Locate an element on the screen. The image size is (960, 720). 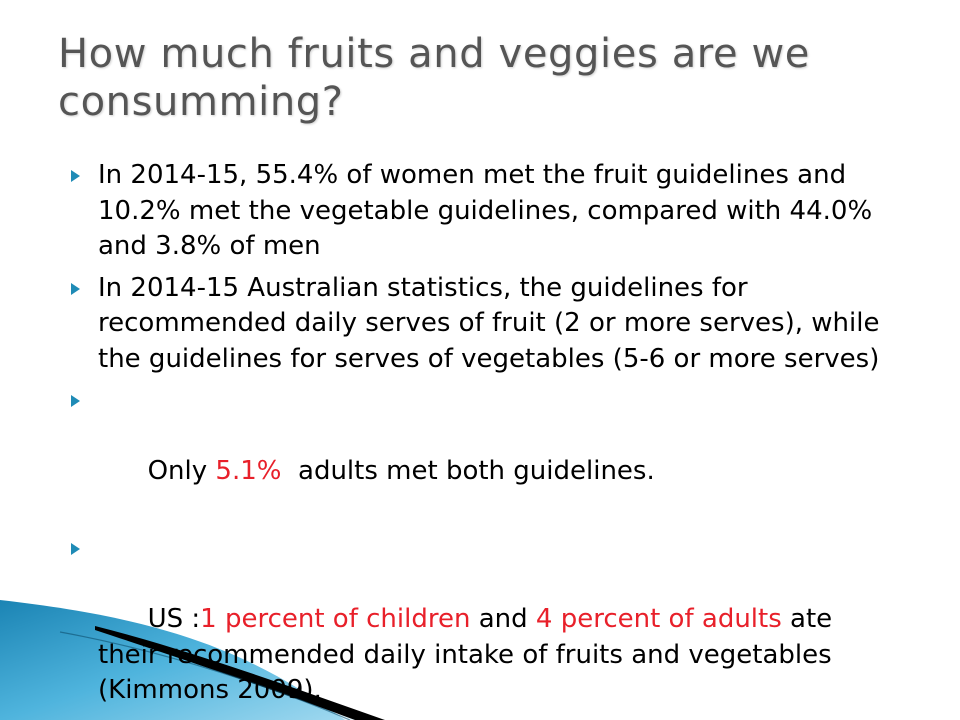
bullet-text-mid: and is located at coordinates (503, 619).